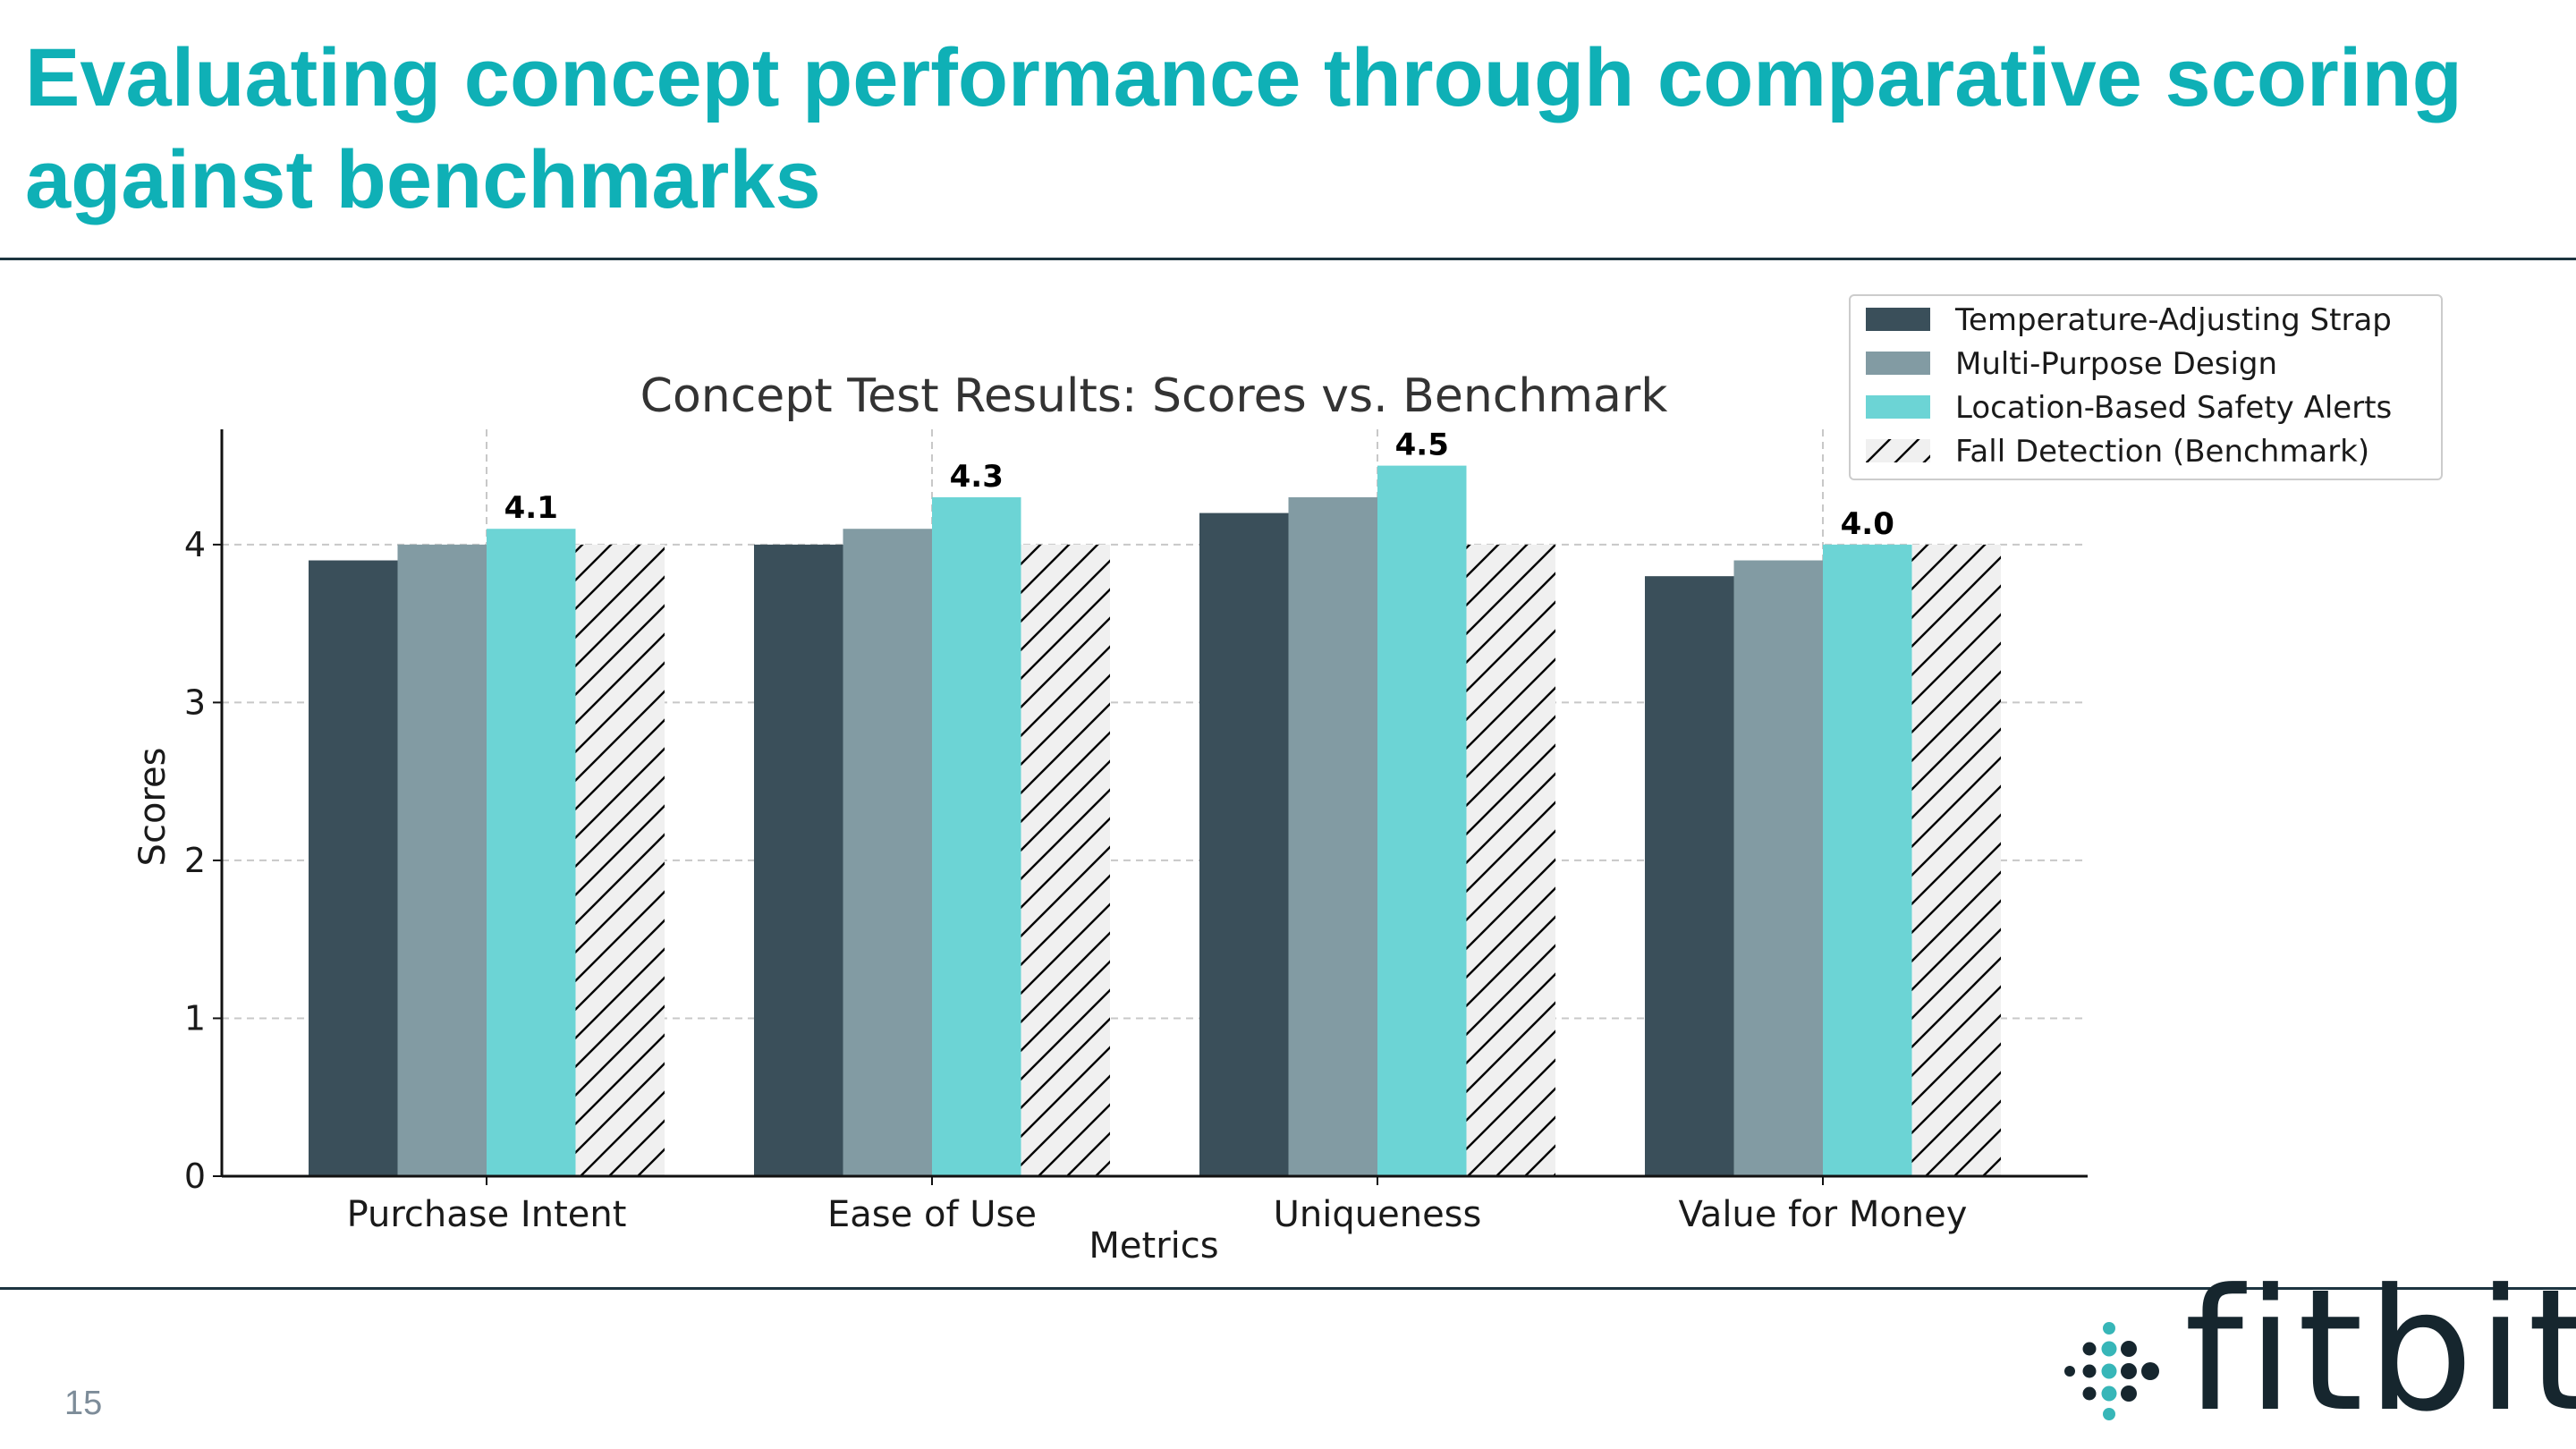  What do you see at coordinates (977, 477) in the screenshot?
I see `data-label: 4.3` at bounding box center [977, 477].